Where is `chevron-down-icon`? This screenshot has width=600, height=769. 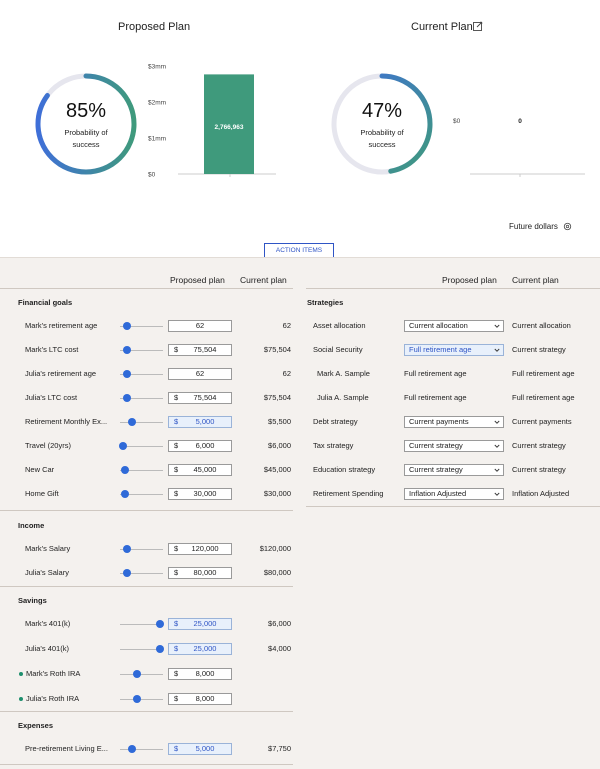 chevron-down-icon is located at coordinates (497, 326).